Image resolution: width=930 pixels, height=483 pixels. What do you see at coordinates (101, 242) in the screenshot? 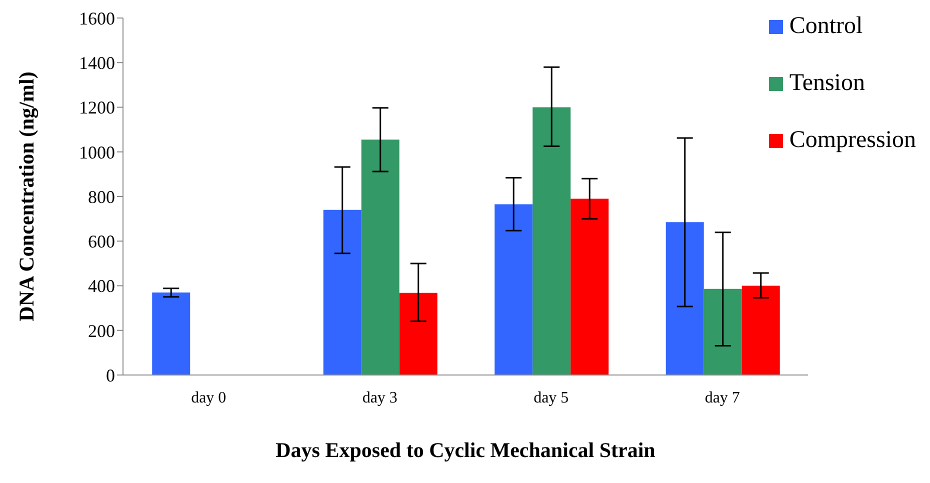
I see `y-tick-label: 600` at bounding box center [101, 242].